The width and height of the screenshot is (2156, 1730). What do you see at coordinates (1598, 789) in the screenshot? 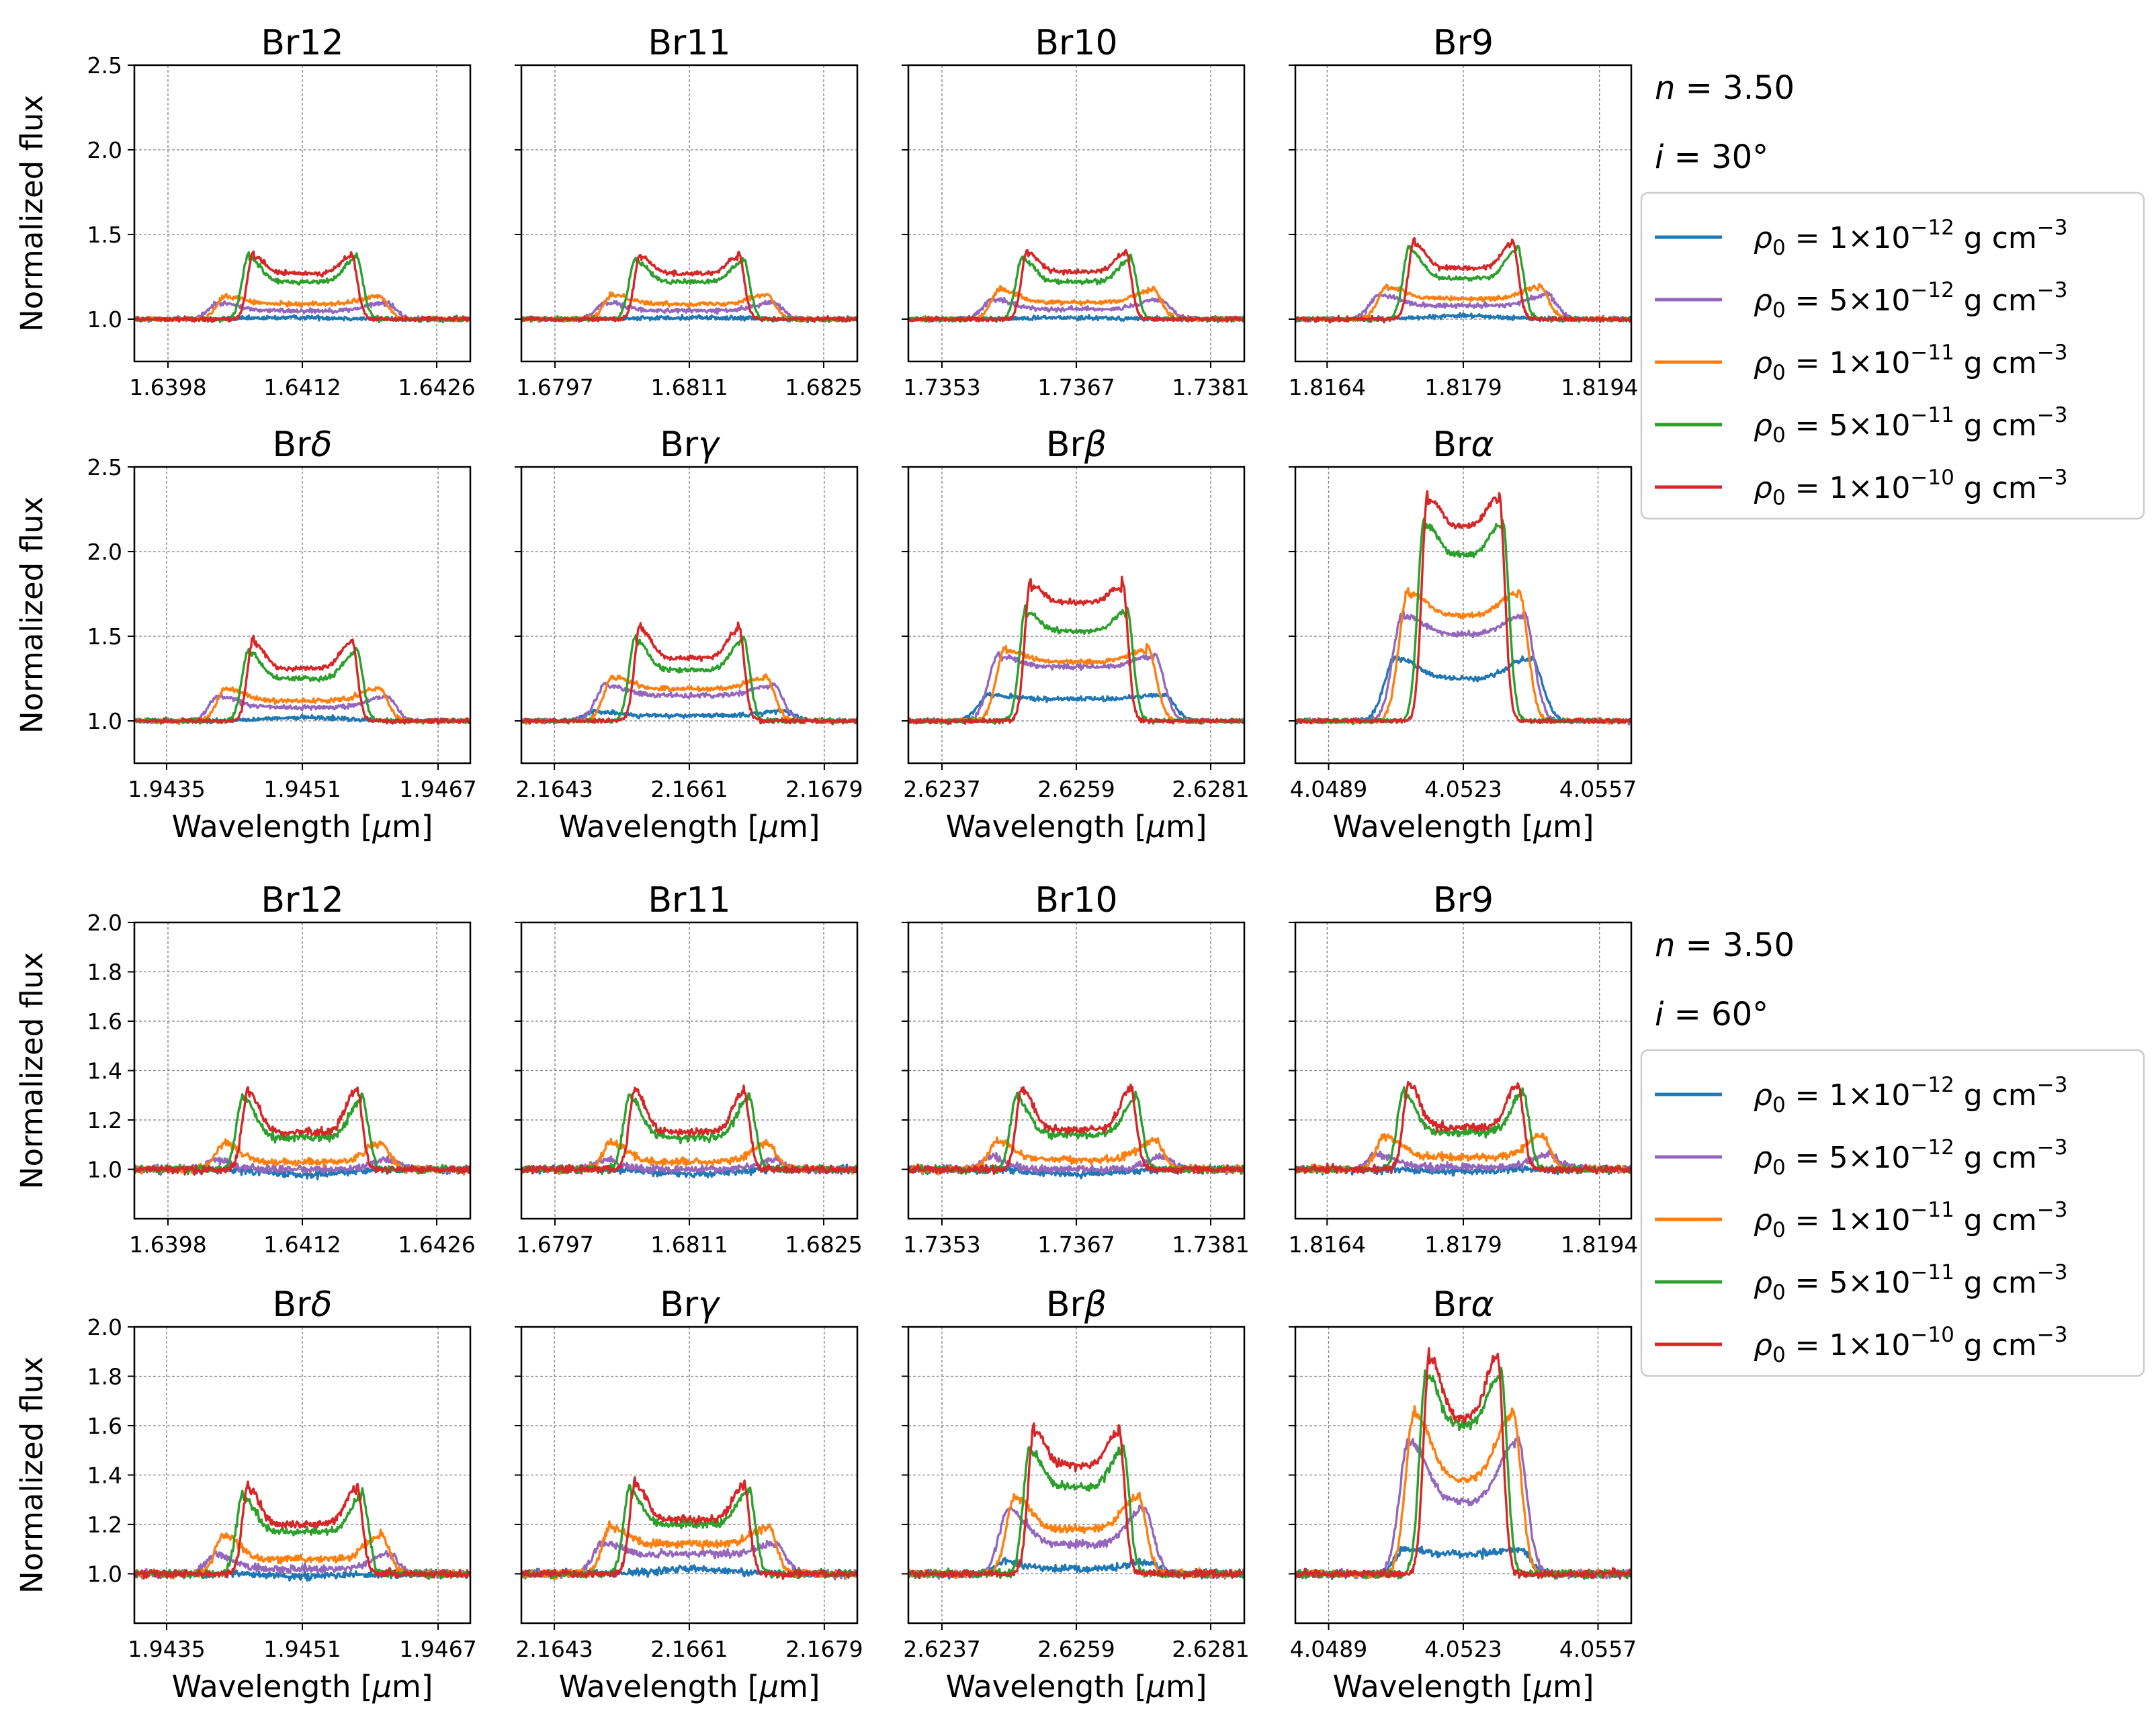
I see `x-tick-label: 4.0557` at bounding box center [1598, 789].